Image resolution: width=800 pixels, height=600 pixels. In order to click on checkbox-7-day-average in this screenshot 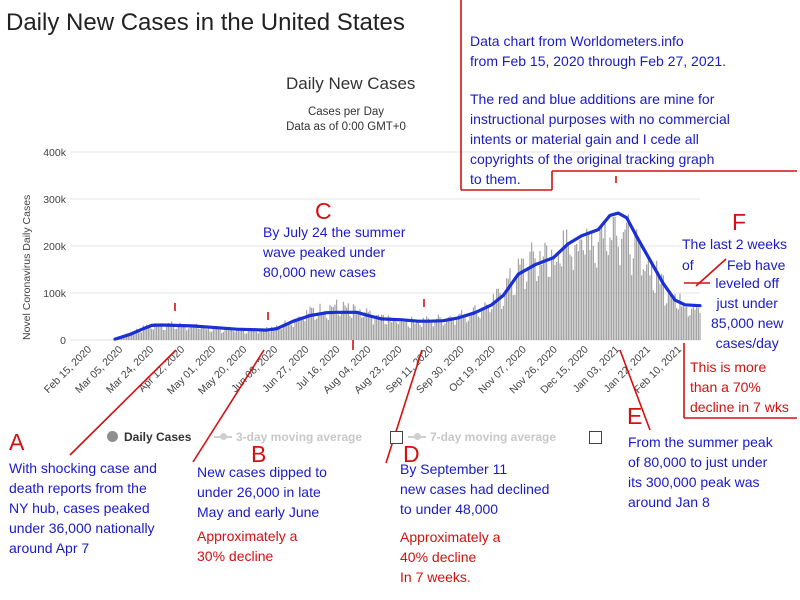, I will do `click(595, 437)`.